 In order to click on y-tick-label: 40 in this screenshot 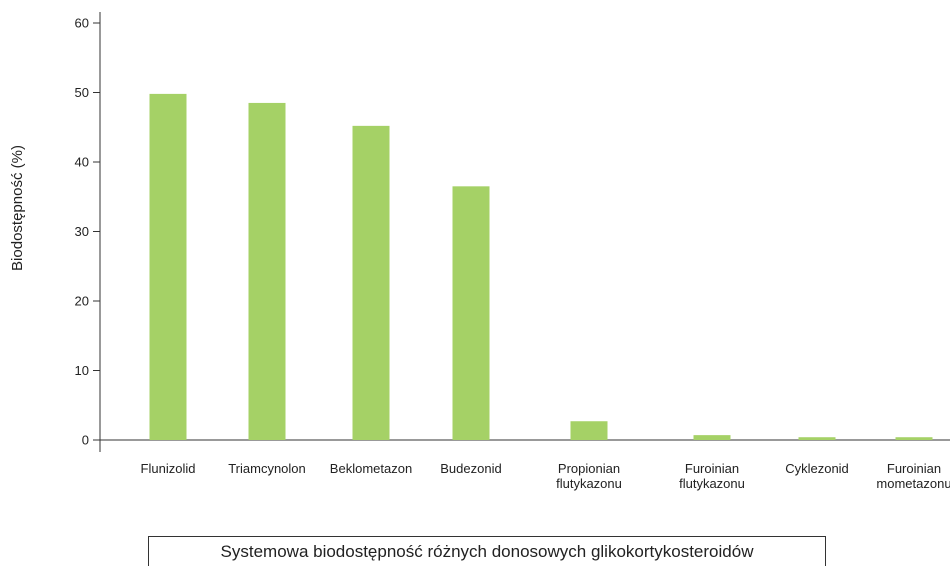, I will do `click(82, 162)`.